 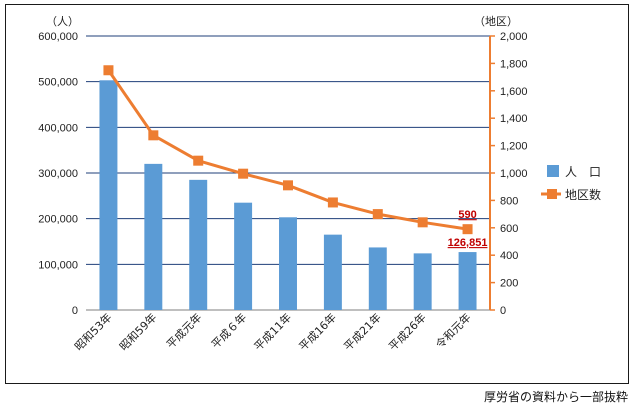 I want to click on y-right-tick-label: 600, so click(x=509, y=229).